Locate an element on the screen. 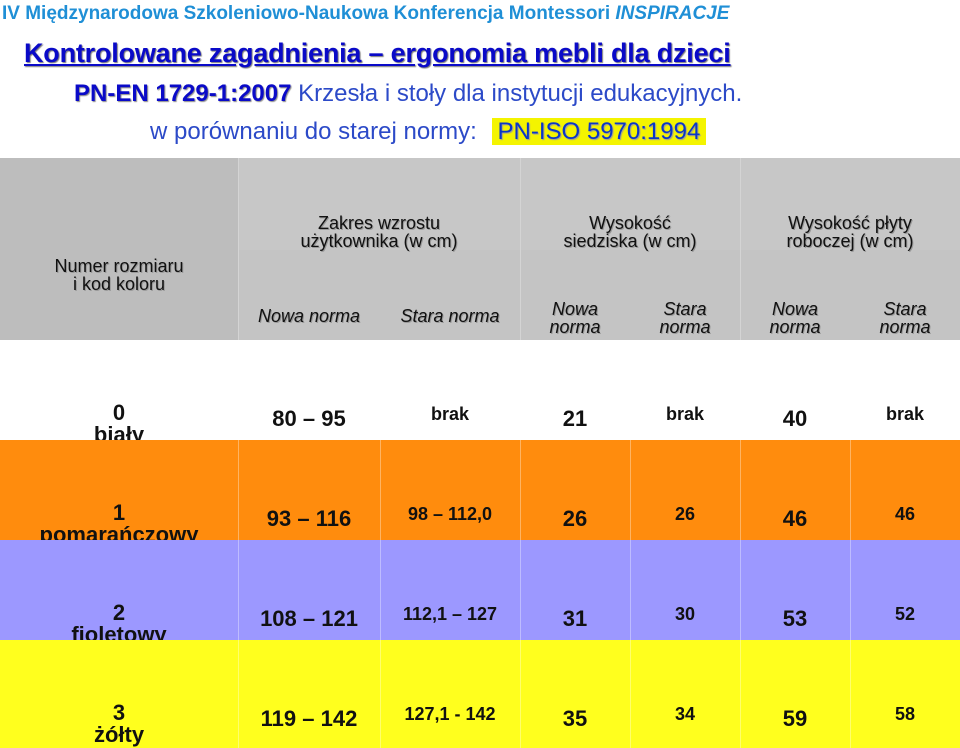 Image resolution: width=960 pixels, height=748 pixels. cell-desk-new: 40 is located at coordinates (795, 418).